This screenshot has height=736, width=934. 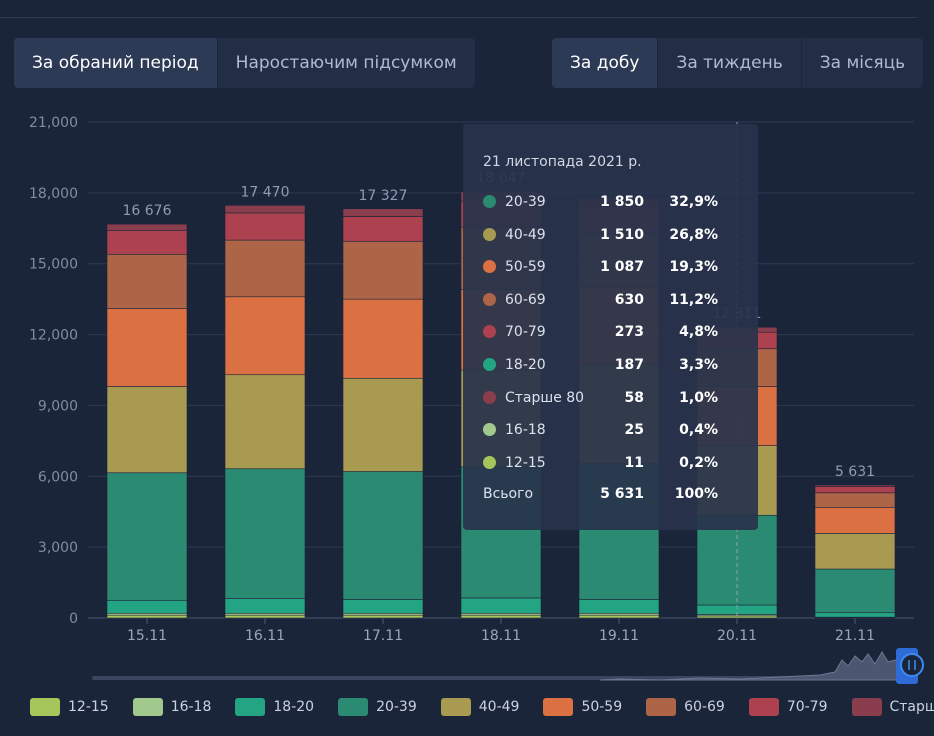 I want to click on y-tick-label: 3,000, so click(x=58, y=548).